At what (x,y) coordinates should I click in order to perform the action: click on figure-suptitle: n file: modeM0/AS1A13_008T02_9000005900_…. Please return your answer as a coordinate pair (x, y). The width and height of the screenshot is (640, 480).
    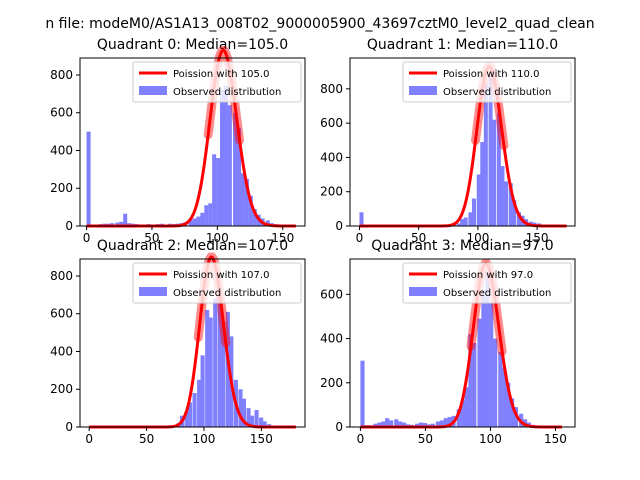
    Looking at the image, I should click on (319, 24).